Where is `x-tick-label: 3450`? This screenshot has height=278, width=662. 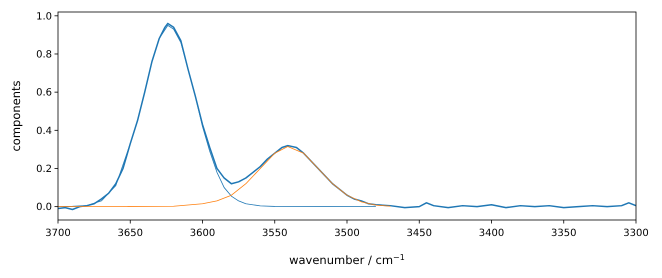 x-tick-label: 3450 is located at coordinates (419, 233).